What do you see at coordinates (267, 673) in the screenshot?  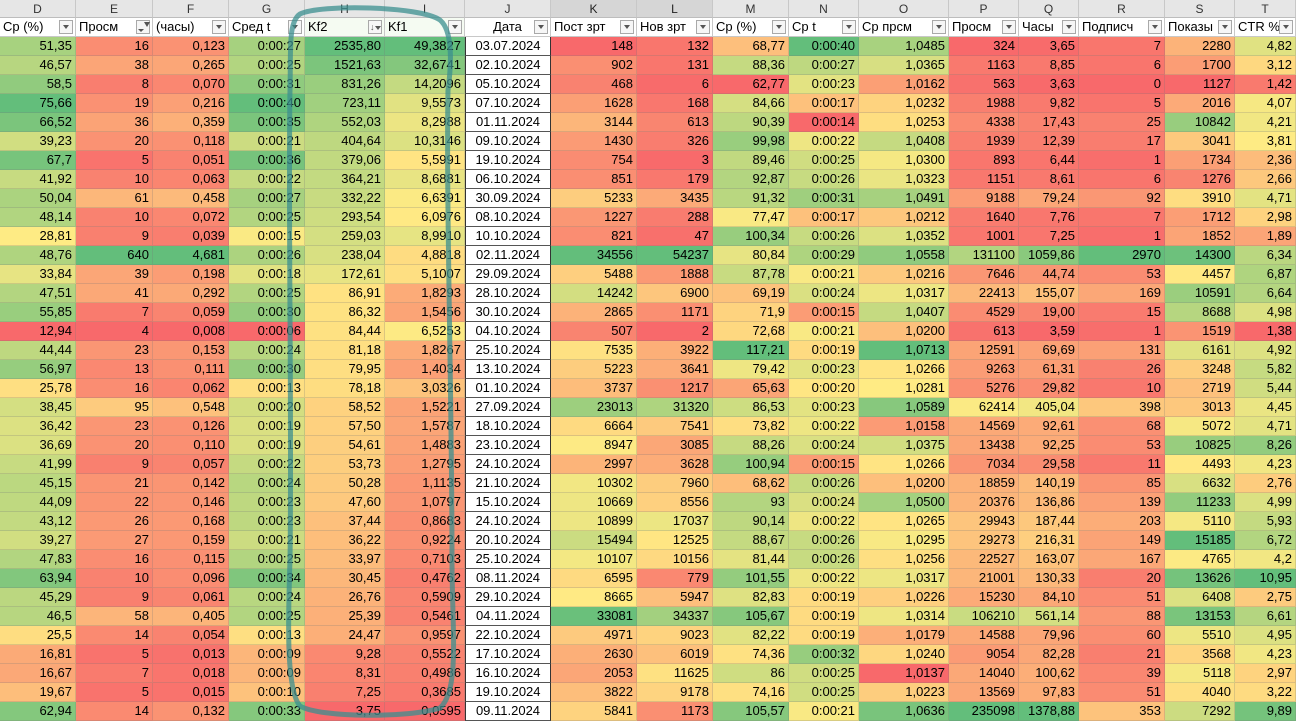 I see `cell-g: 0:00:09` at bounding box center [267, 673].